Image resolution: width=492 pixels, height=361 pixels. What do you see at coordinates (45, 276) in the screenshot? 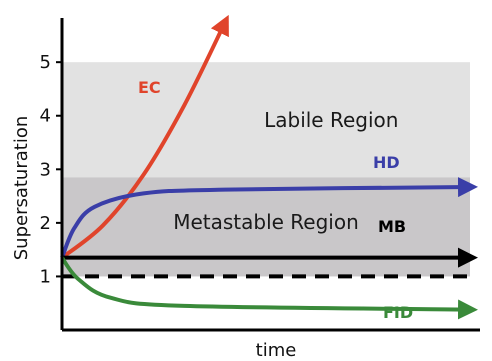
I see `y-tick-label: 1` at bounding box center [45, 276].